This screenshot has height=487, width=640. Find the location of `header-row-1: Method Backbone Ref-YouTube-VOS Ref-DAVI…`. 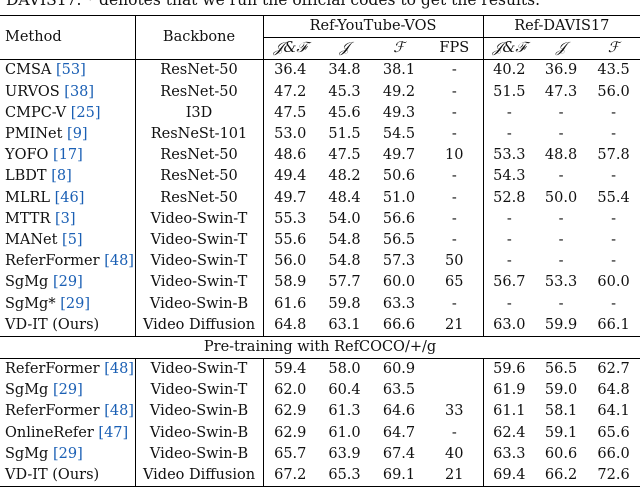

header-row-1: Method Backbone Ref-YouTube-VOS Ref-DAVI… is located at coordinates (320, 37).